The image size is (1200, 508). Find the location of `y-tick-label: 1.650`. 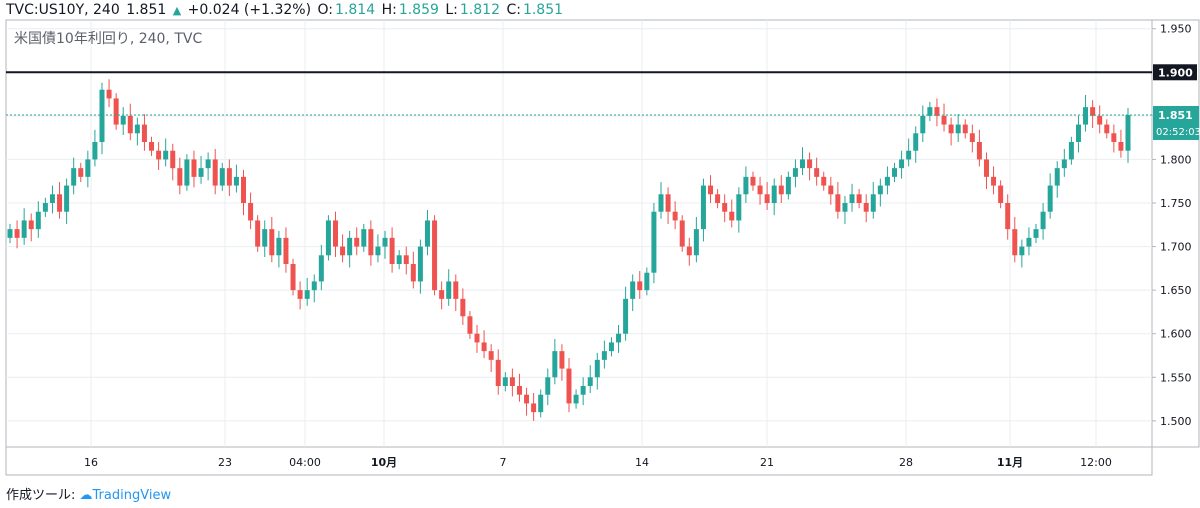

y-tick-label: 1.650 is located at coordinates (1176, 290).